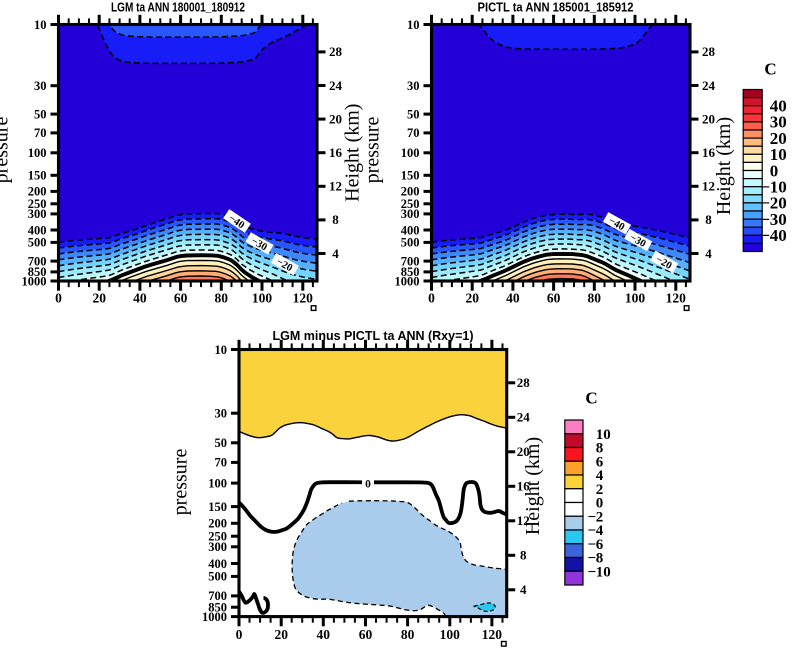 This screenshot has height=649, width=796. I want to click on svg-text: C, so click(591, 398).